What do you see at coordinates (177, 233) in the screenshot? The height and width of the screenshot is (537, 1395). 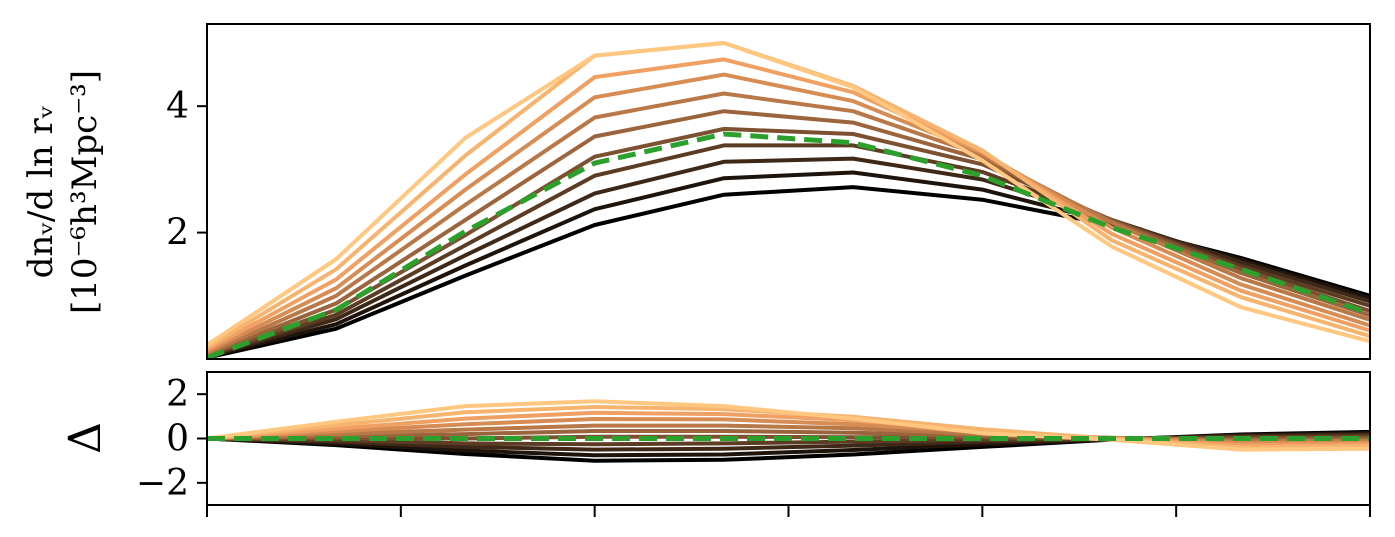 I see `top-ytick-label-0: 2` at bounding box center [177, 233].